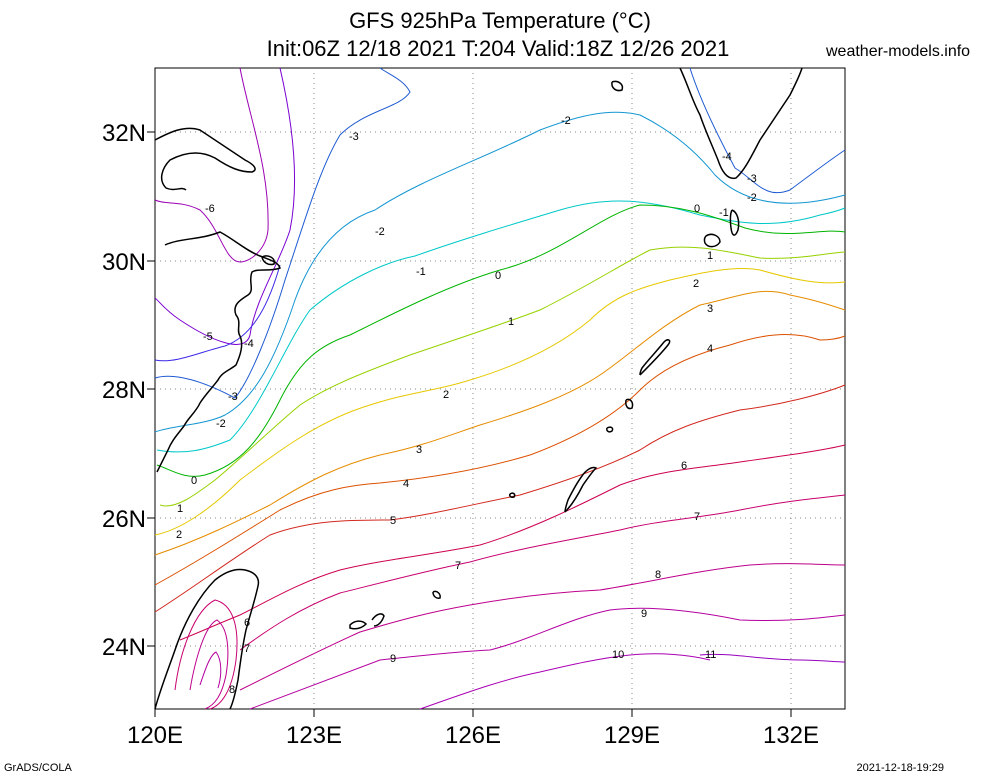 This screenshot has height=779, width=1000. I want to click on contour-m6, so click(211, 165).